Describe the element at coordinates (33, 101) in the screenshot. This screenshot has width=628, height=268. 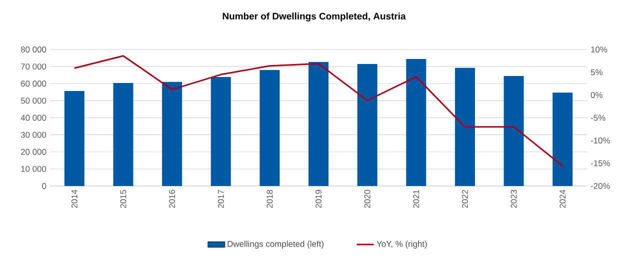
I see `y-tick-label: 50 000` at that location.